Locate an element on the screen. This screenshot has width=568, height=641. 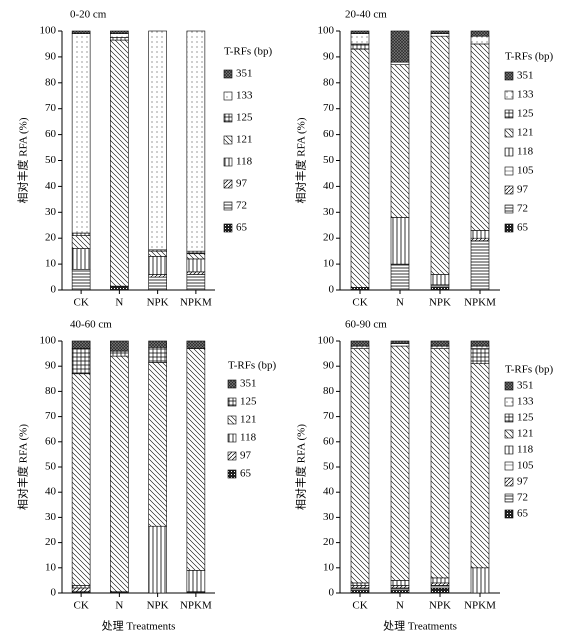
legend-label: 121 is located at coordinates (248, 420).